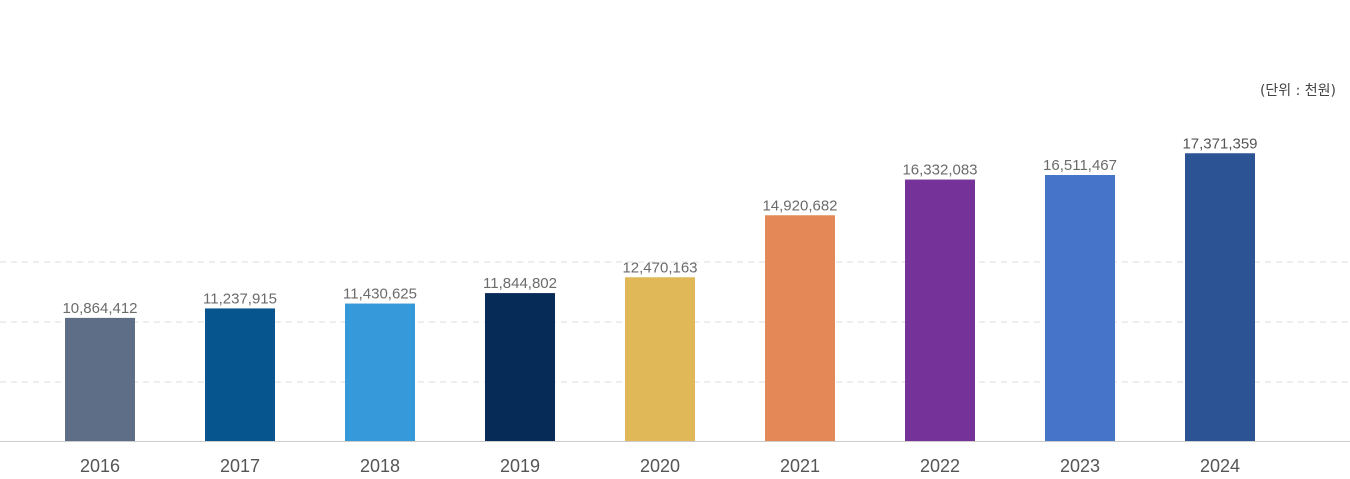  What do you see at coordinates (100, 379) in the screenshot?
I see `bar-2016` at bounding box center [100, 379].